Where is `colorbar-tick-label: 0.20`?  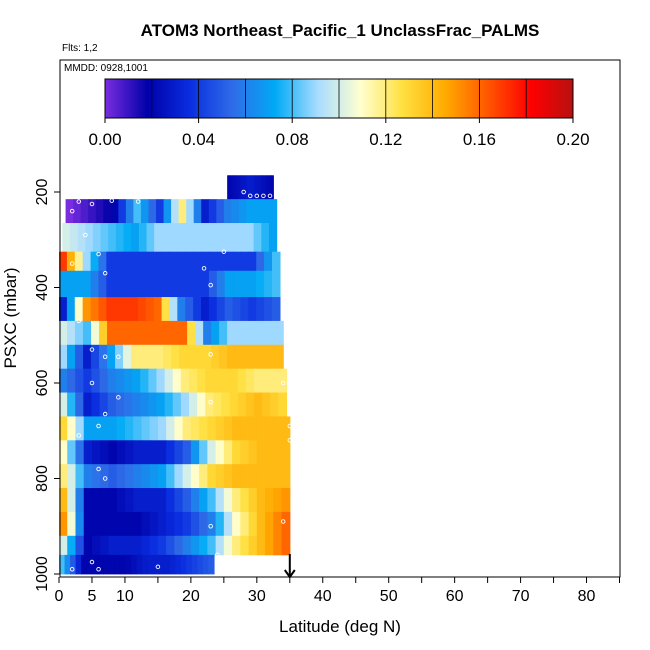
colorbar-tick-label: 0.20 is located at coordinates (572, 139).